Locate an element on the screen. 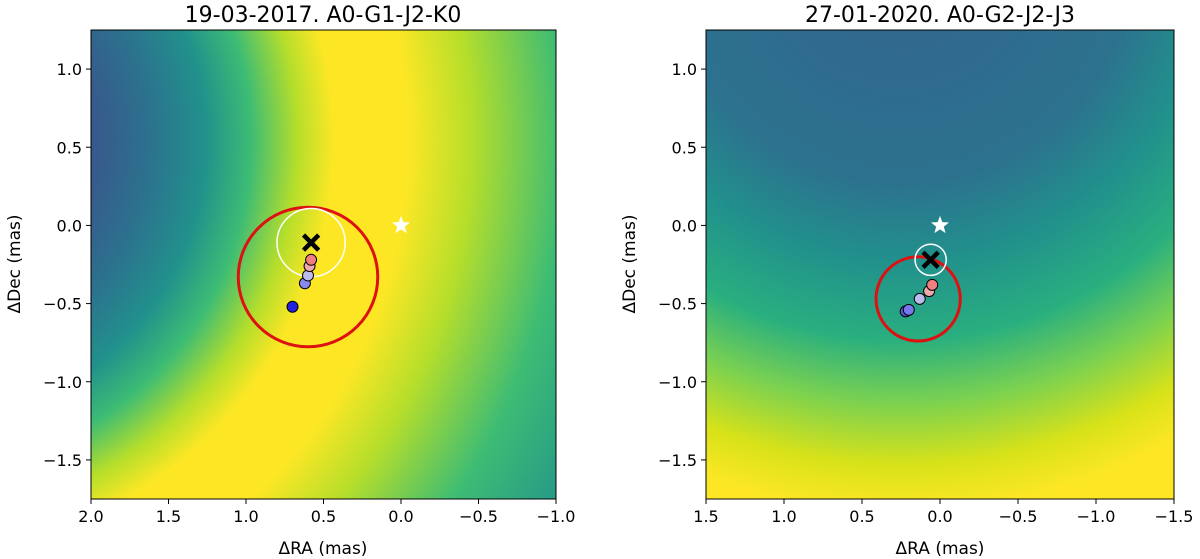  chart-title: 27-01-2020. A0-G2-J2-J3 is located at coordinates (940, 15).